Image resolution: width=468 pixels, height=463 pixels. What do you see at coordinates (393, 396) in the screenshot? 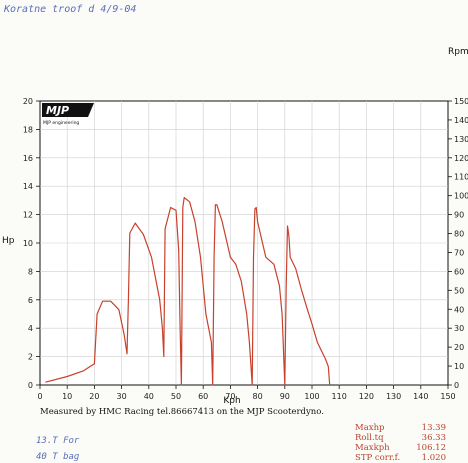
I see `x-tick-label: 130` at bounding box center [393, 396].